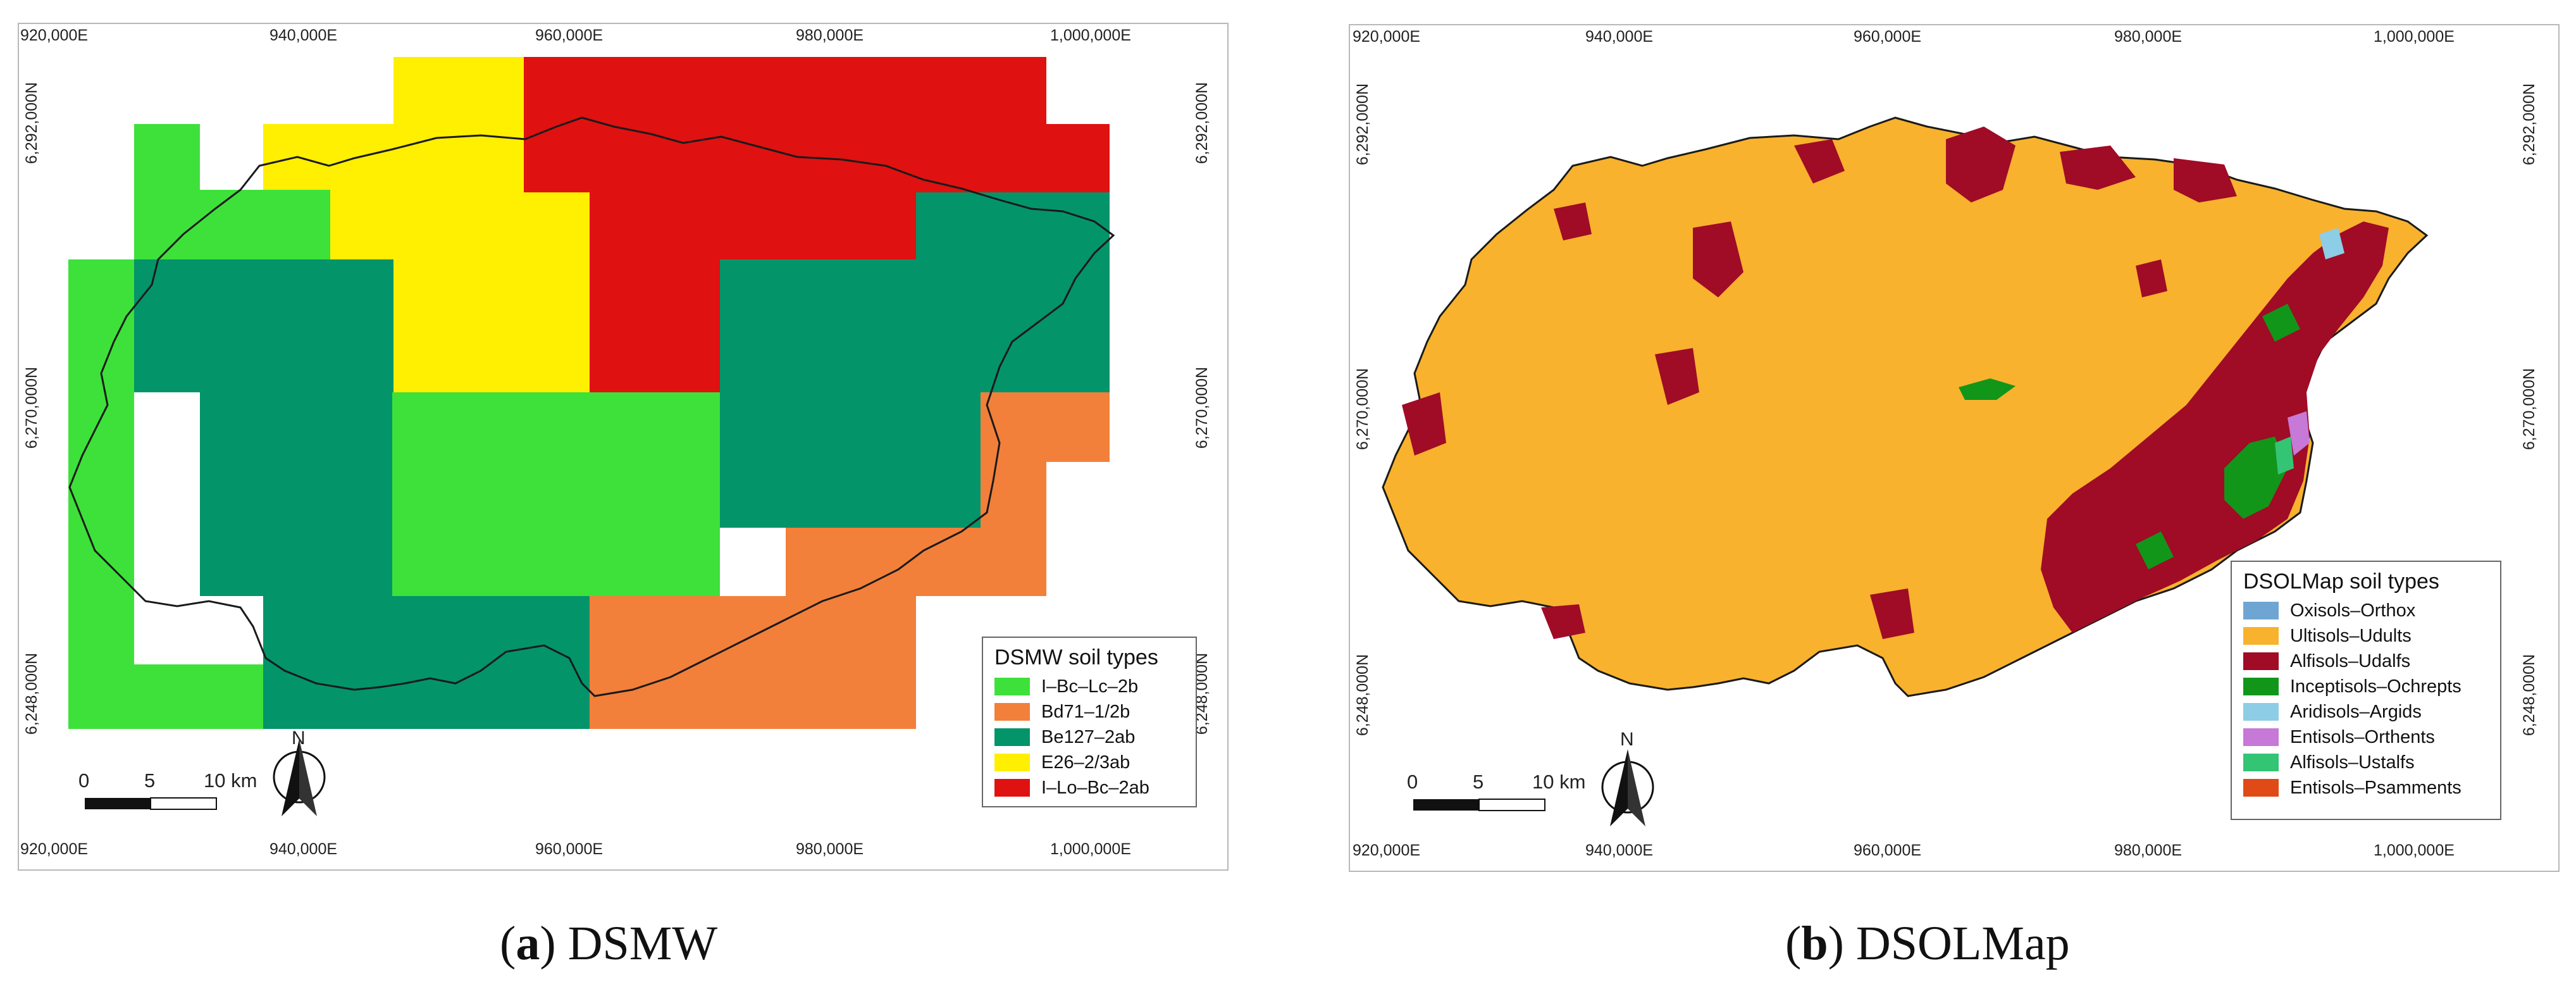  I want to click on panel-caption: (b) DSOLMap, so click(1928, 943).